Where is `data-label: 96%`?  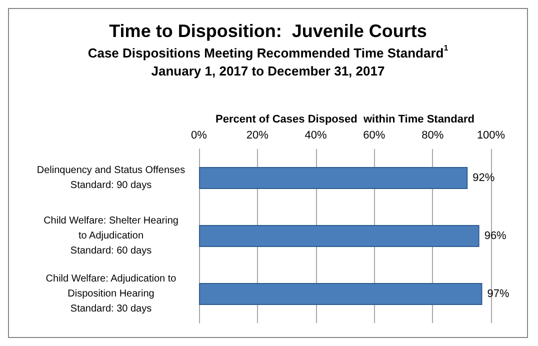 data-label: 96% is located at coordinates (495, 236).